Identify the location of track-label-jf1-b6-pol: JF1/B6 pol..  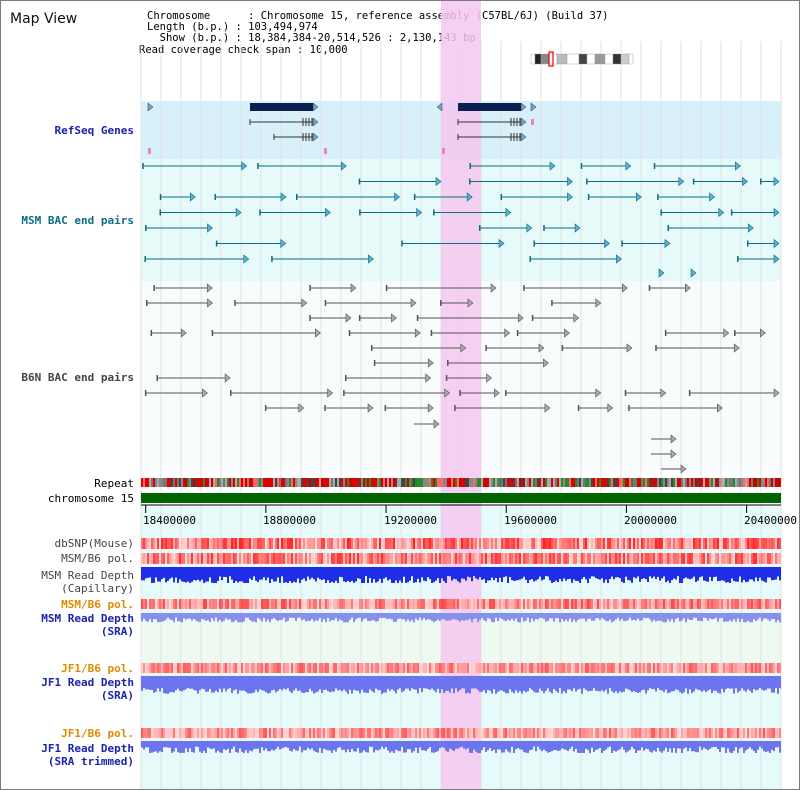
(97, 668).